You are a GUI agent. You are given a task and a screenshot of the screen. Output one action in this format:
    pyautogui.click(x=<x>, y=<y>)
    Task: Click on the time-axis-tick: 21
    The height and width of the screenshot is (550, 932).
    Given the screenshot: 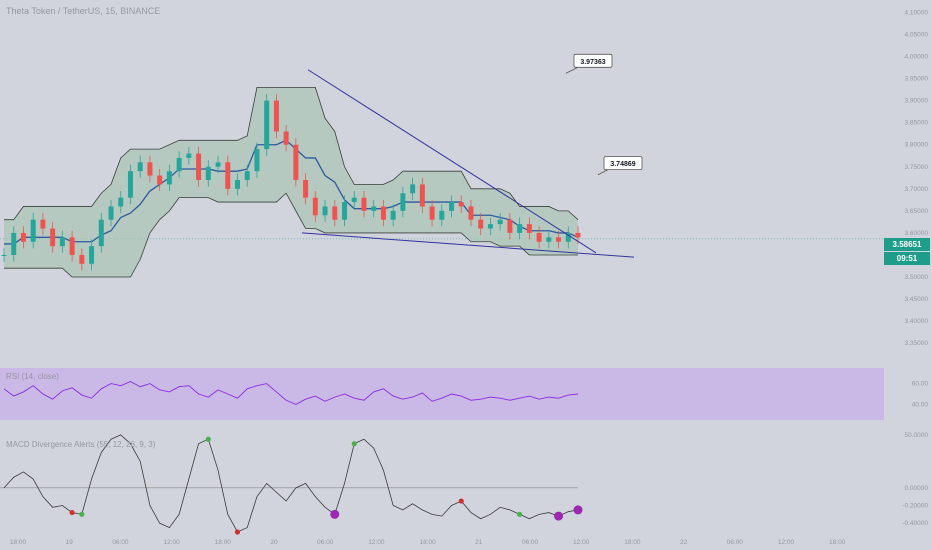 What is the action you would take?
    pyautogui.click(x=479, y=542)
    